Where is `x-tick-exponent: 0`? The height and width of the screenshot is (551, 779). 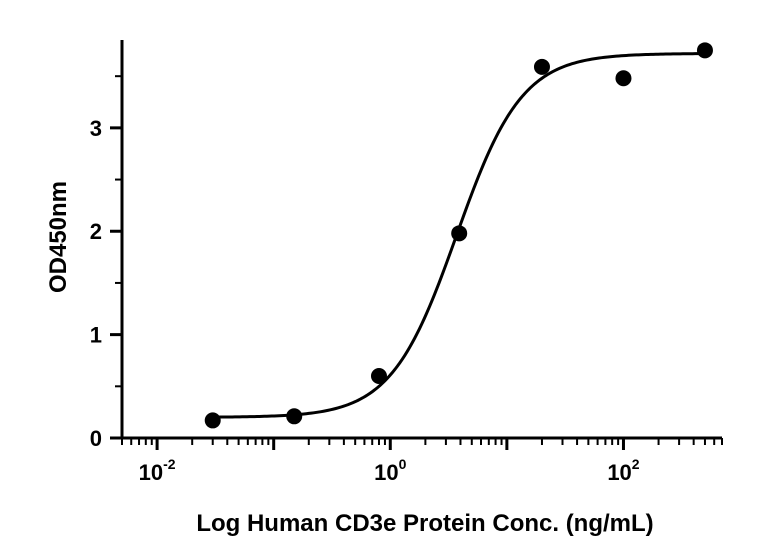
x-tick-exponent: 0 is located at coordinates (403, 464).